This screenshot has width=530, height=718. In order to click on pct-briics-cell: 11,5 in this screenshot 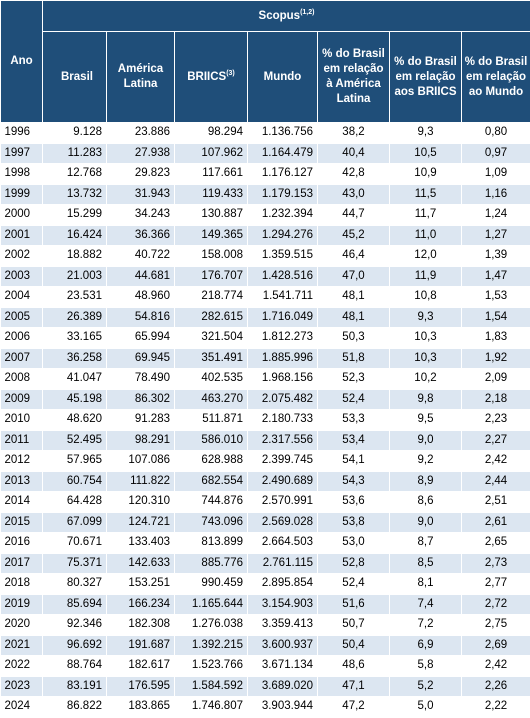, I will do `click(426, 194)`.